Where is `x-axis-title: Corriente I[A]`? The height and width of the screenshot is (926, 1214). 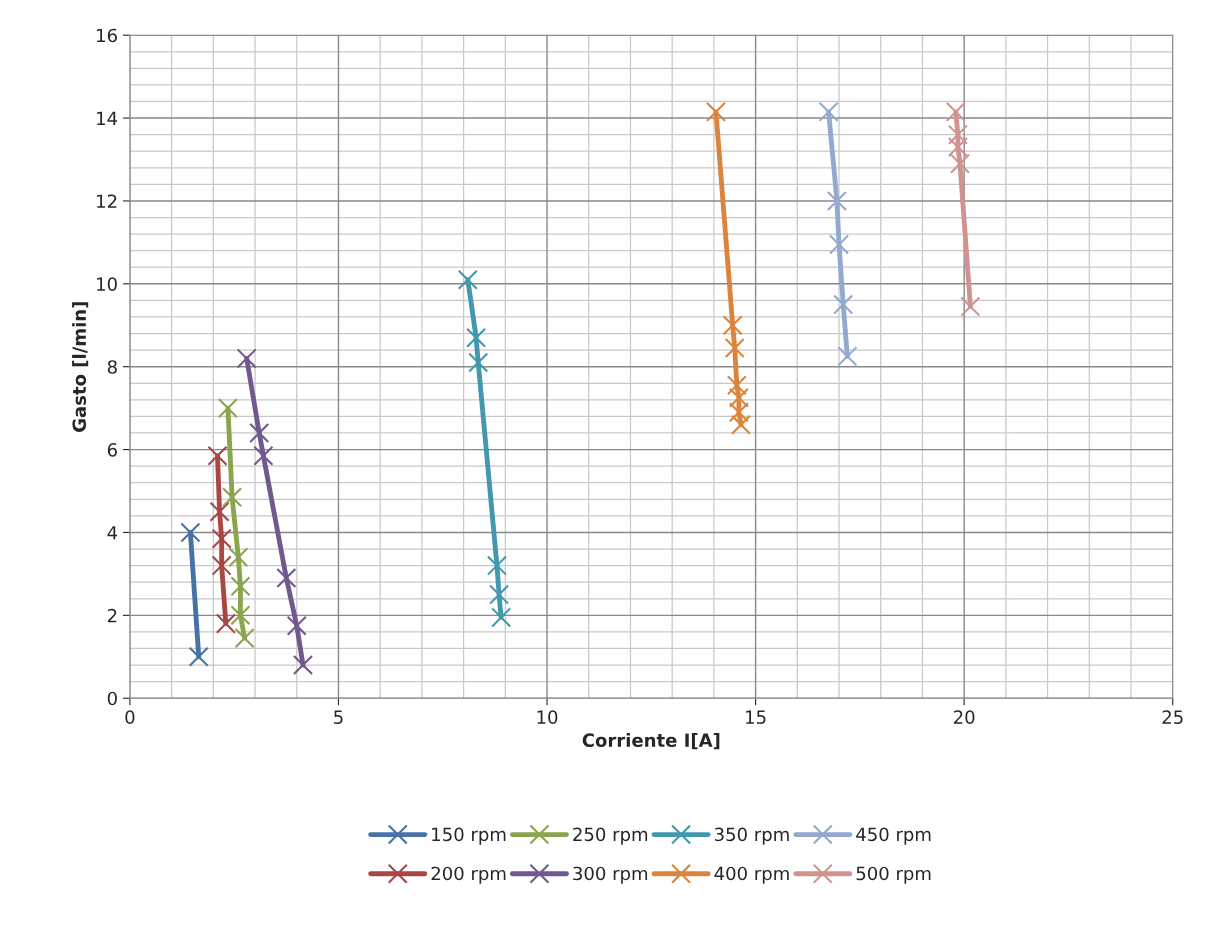 x-axis-title: Corriente I[A] is located at coordinates (651, 741).